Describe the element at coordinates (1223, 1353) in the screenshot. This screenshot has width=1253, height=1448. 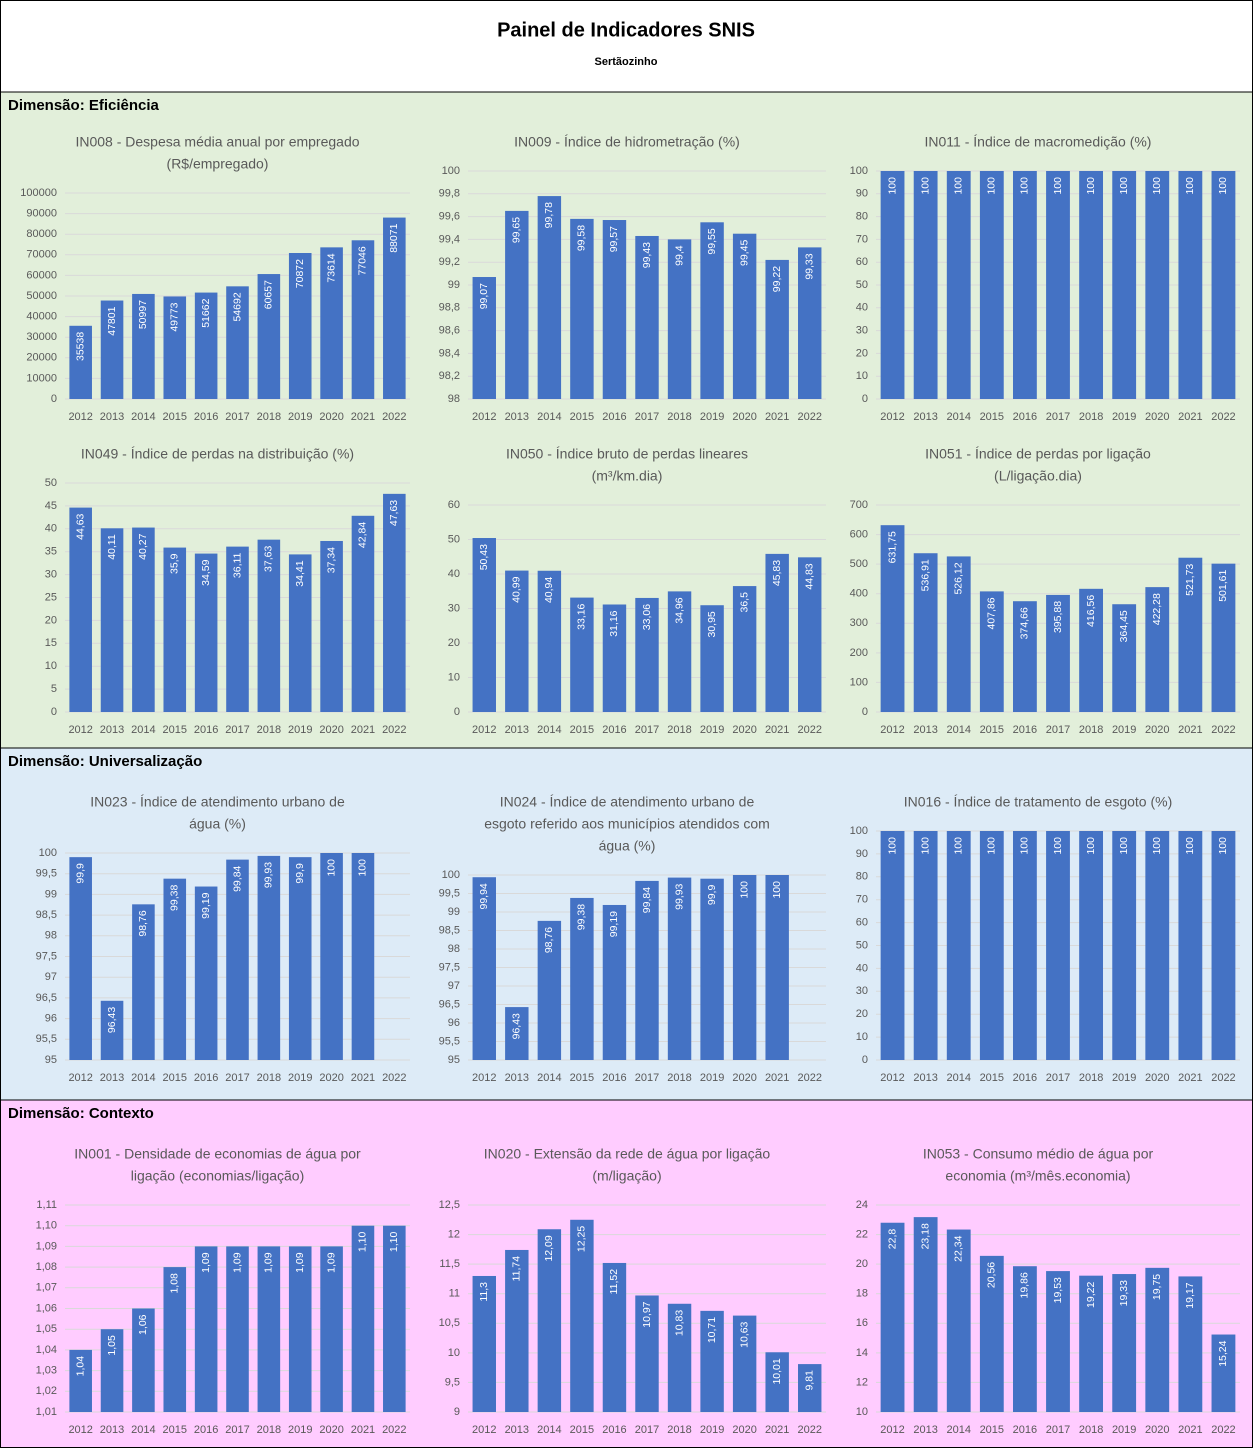
I see `value-label: 15,24` at that location.